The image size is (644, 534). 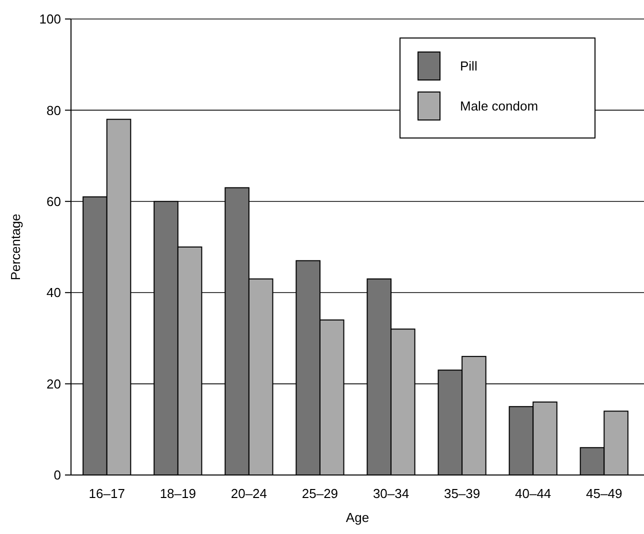 What do you see at coordinates (53, 384) in the screenshot?
I see `y-tick-label: 20` at bounding box center [53, 384].